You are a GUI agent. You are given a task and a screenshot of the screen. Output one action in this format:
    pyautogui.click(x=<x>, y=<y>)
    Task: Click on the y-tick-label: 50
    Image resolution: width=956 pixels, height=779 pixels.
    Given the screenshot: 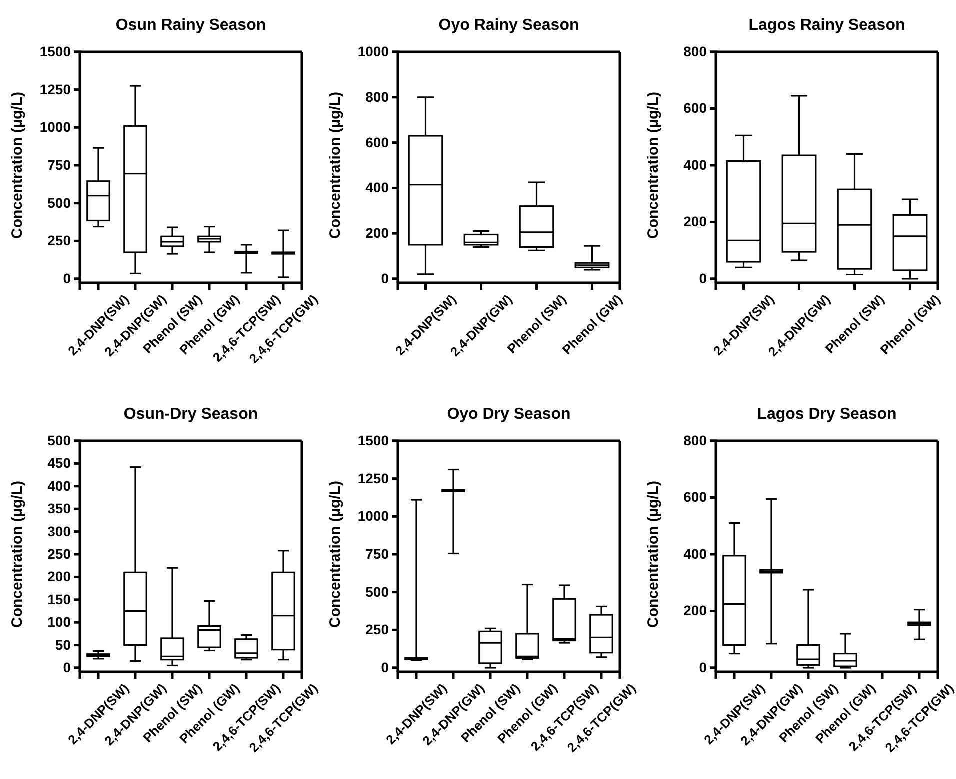 What is the action you would take?
    pyautogui.click(x=63, y=644)
    